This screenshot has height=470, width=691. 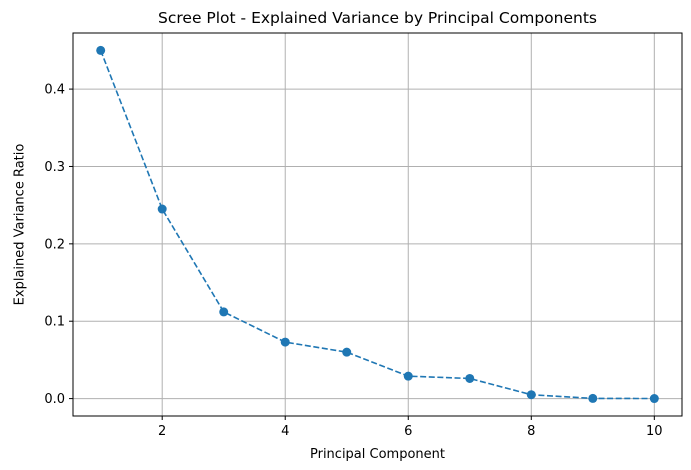 I want to click on y-tick-label: 0.4, so click(x=54, y=90).